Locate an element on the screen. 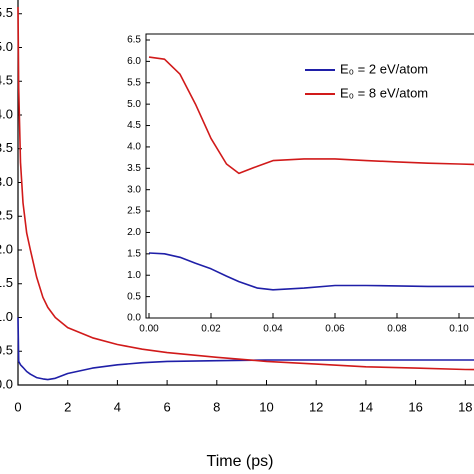  y-tick-label: 6.0 is located at coordinates (134, 61).